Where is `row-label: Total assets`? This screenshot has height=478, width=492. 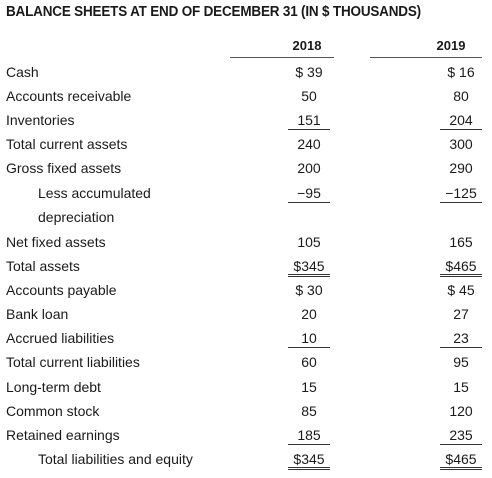
row-label: Total assets is located at coordinates (43, 266).